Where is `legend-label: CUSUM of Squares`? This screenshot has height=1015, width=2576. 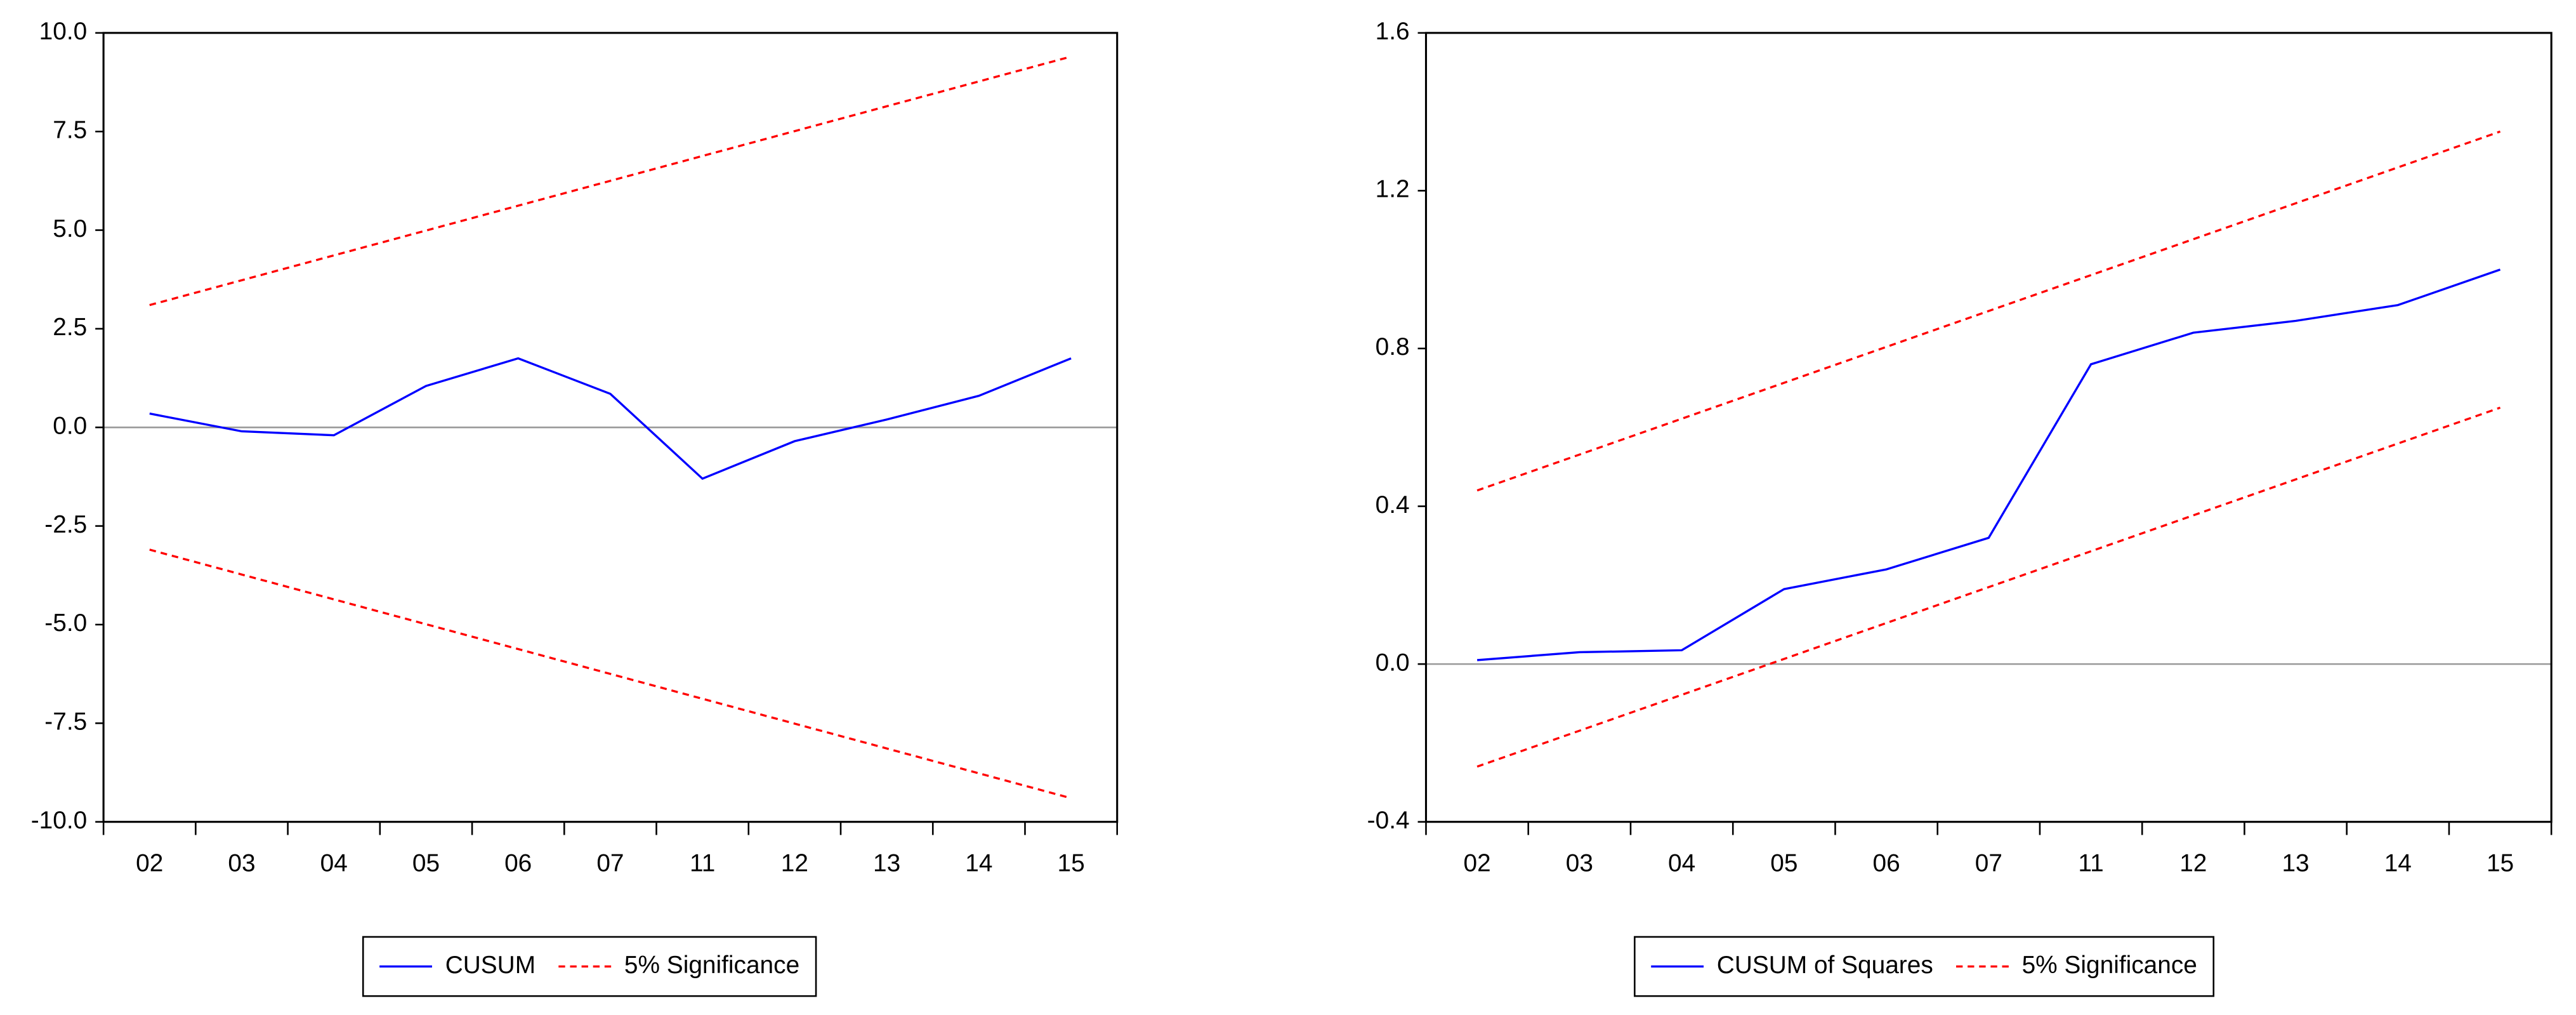
legend-label: CUSUM of Squares is located at coordinates (1825, 965).